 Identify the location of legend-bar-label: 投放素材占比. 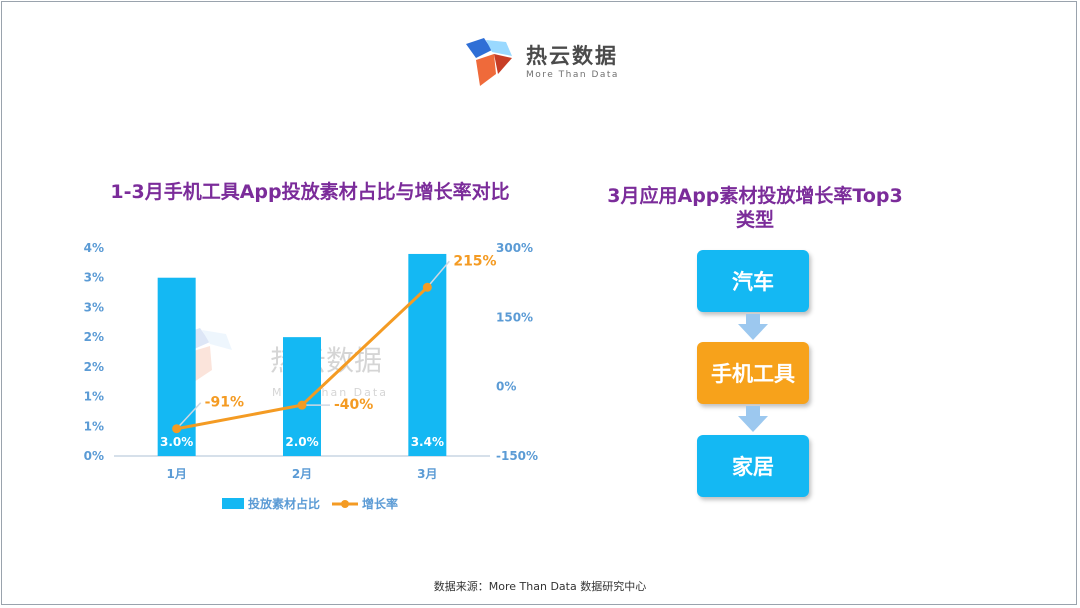
(284, 503).